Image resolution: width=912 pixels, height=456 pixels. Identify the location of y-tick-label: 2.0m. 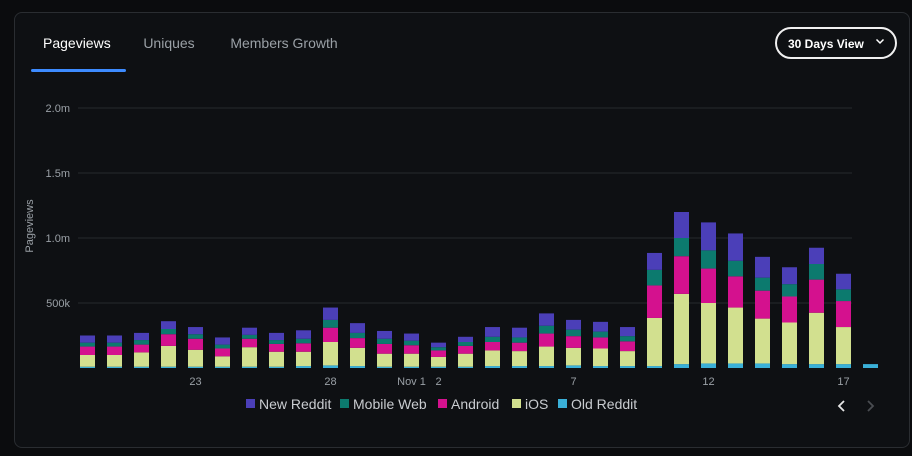
(58, 109).